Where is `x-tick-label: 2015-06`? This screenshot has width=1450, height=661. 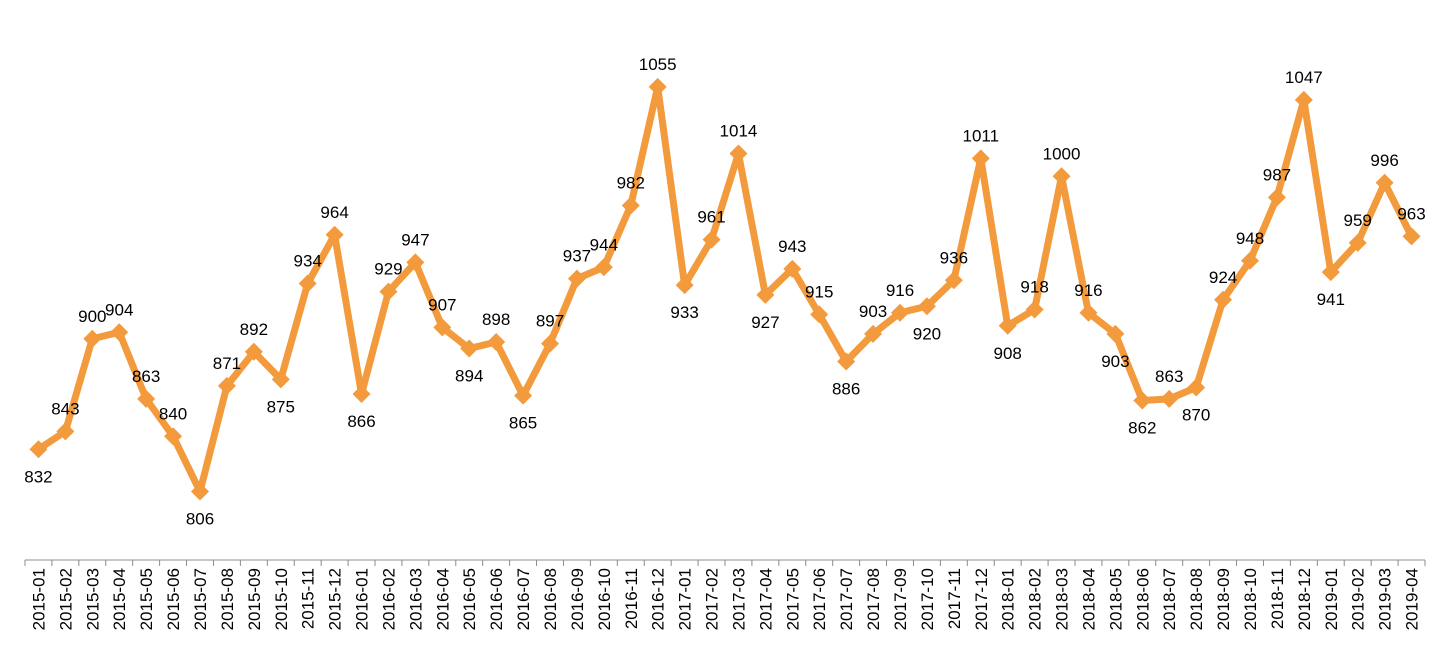 x-tick-label: 2015-06 is located at coordinates (173, 599).